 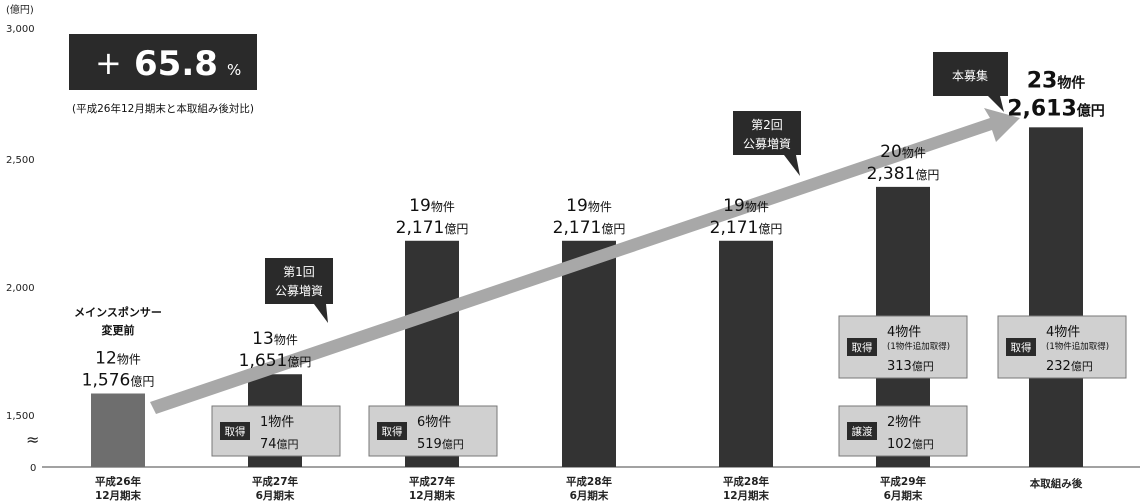 I want to click on bar-count-5: 20物件, so click(x=903, y=152).